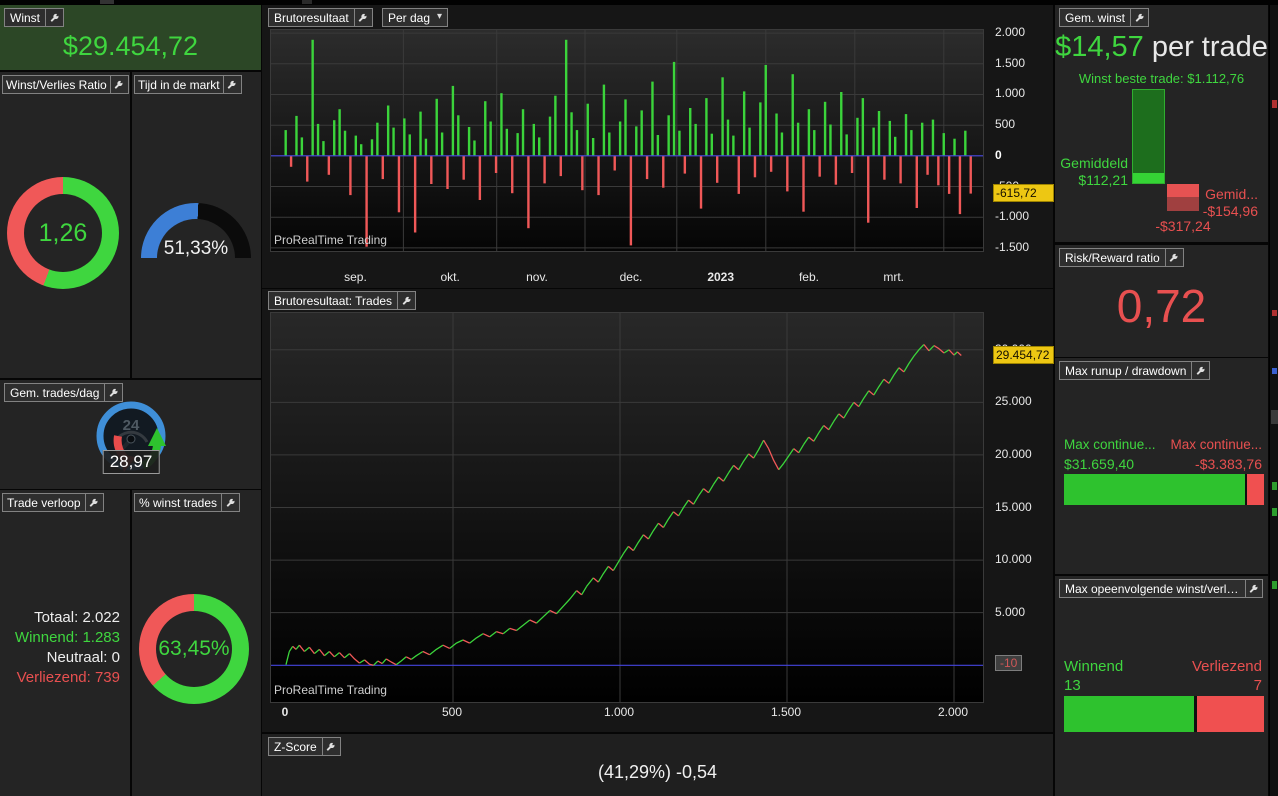 Image resolution: width=1278 pixels, height=796 pixels. Describe the element at coordinates (452, 712) in the screenshot. I see `trades-xtick: 500` at that location.